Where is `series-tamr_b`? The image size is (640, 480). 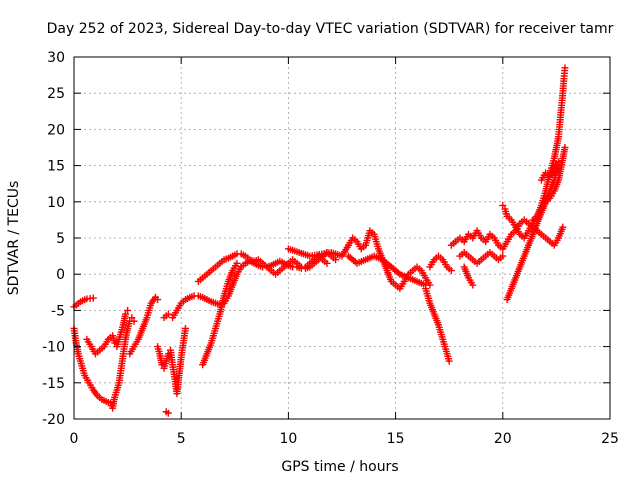 series-tamr_b is located at coordinates (104, 363).